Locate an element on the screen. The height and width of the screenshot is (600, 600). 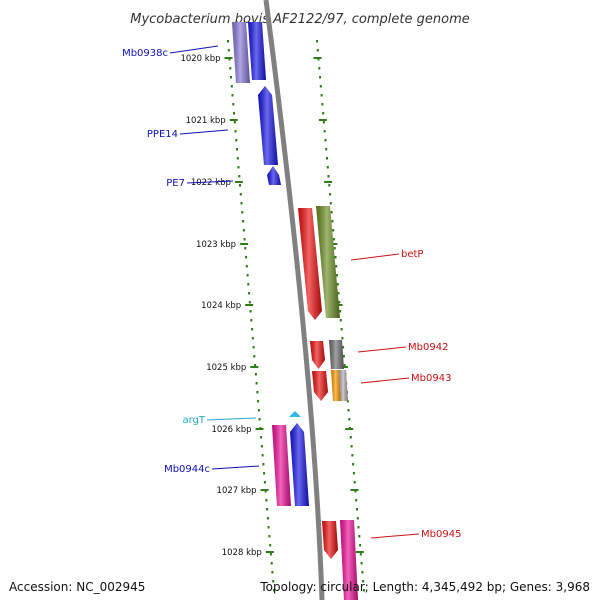
tick-label: 1020 kbp is located at coordinates (200, 59).